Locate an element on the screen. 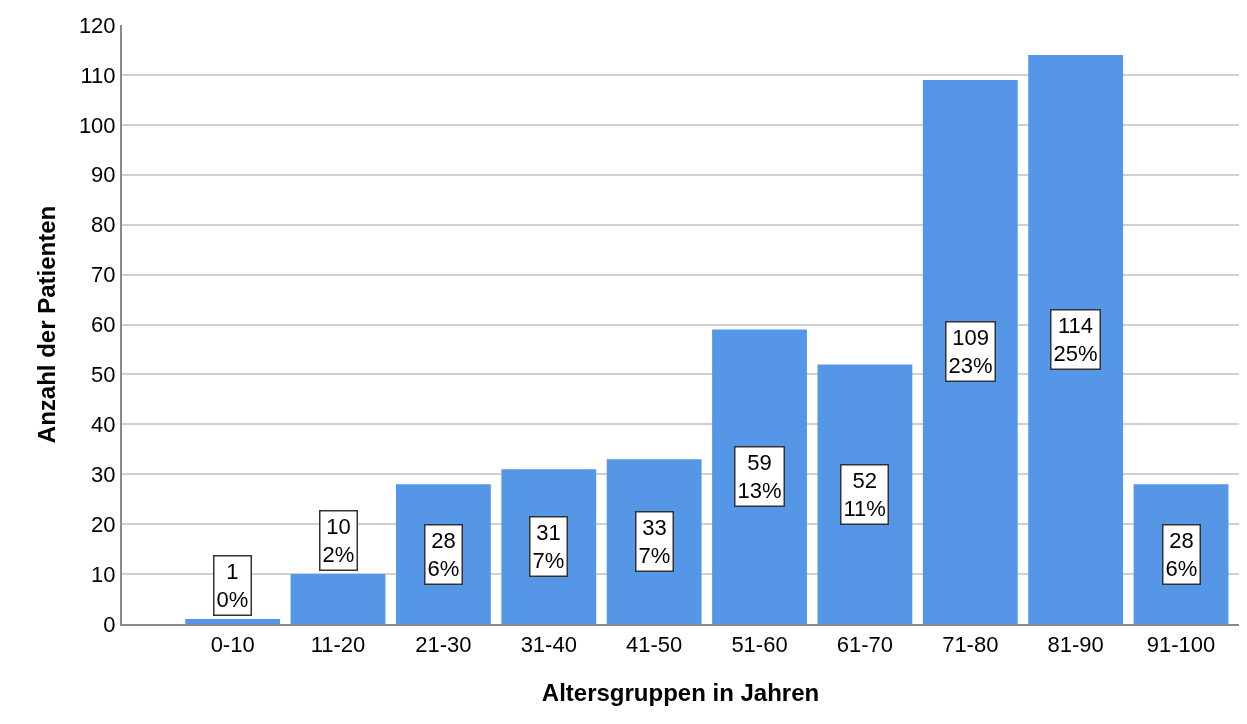  x-axis-title: Altersgruppen in Jahren is located at coordinates (680, 693).